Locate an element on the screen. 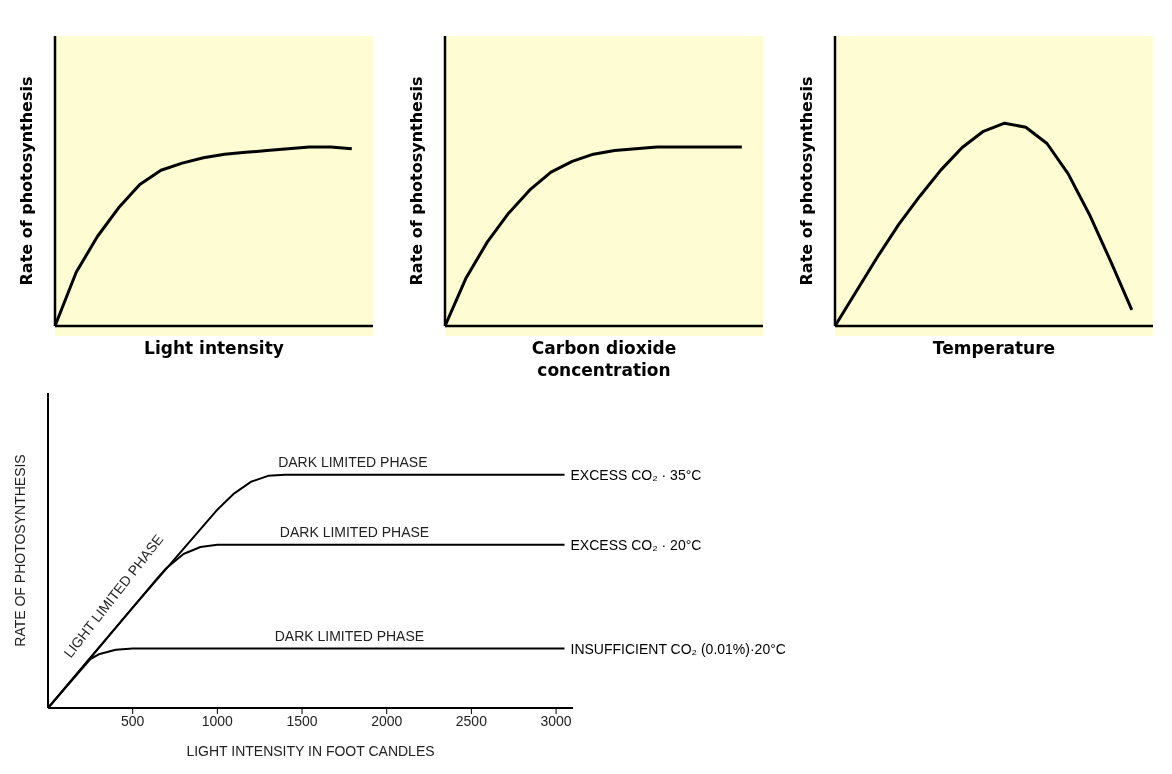  x-tick-label: 1500 is located at coordinates (302, 720).